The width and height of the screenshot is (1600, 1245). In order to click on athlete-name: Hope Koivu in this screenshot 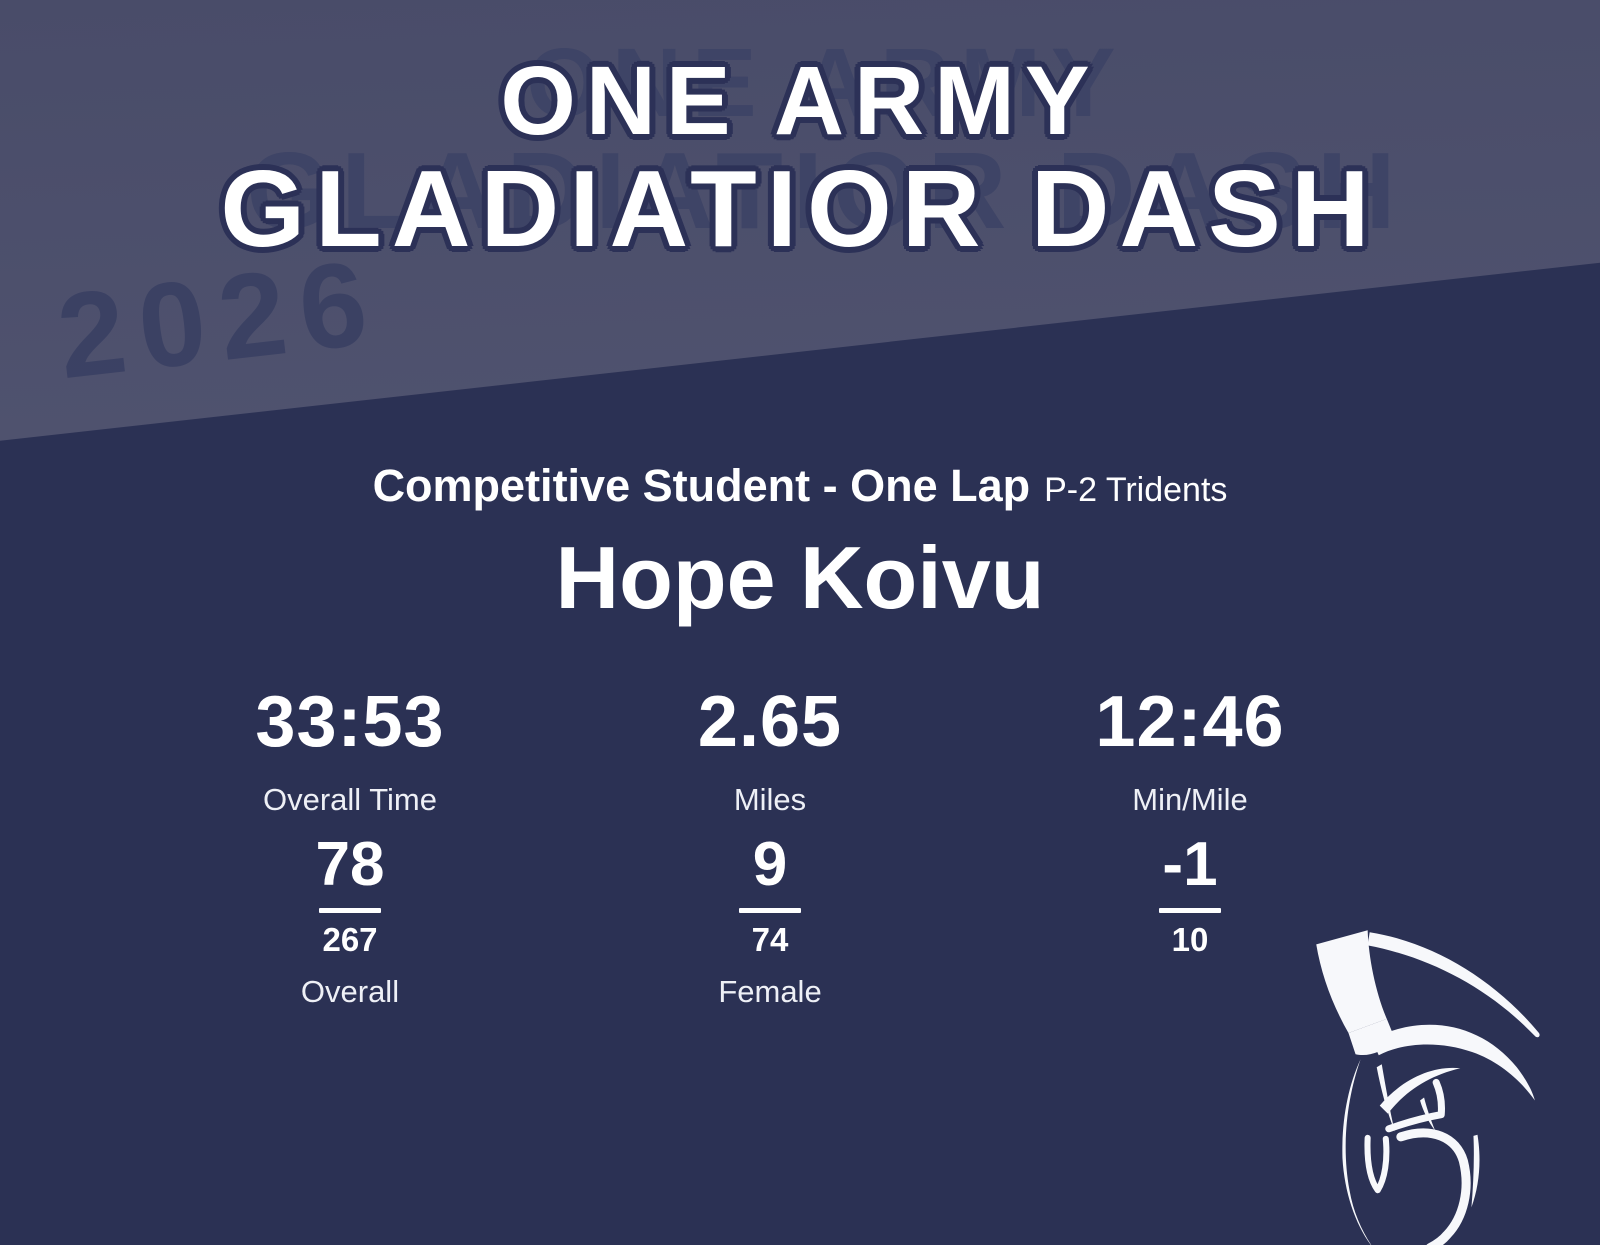, I will do `click(800, 577)`.